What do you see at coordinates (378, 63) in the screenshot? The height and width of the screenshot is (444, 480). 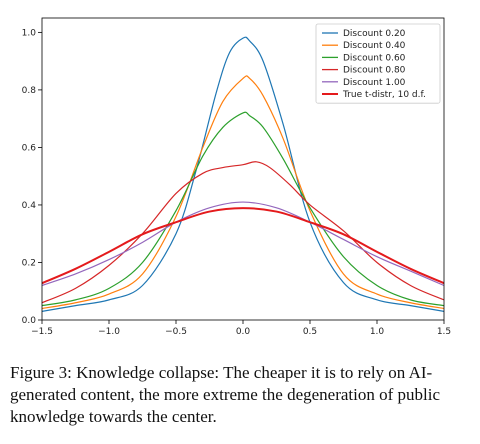 I see `legend-box` at bounding box center [378, 63].